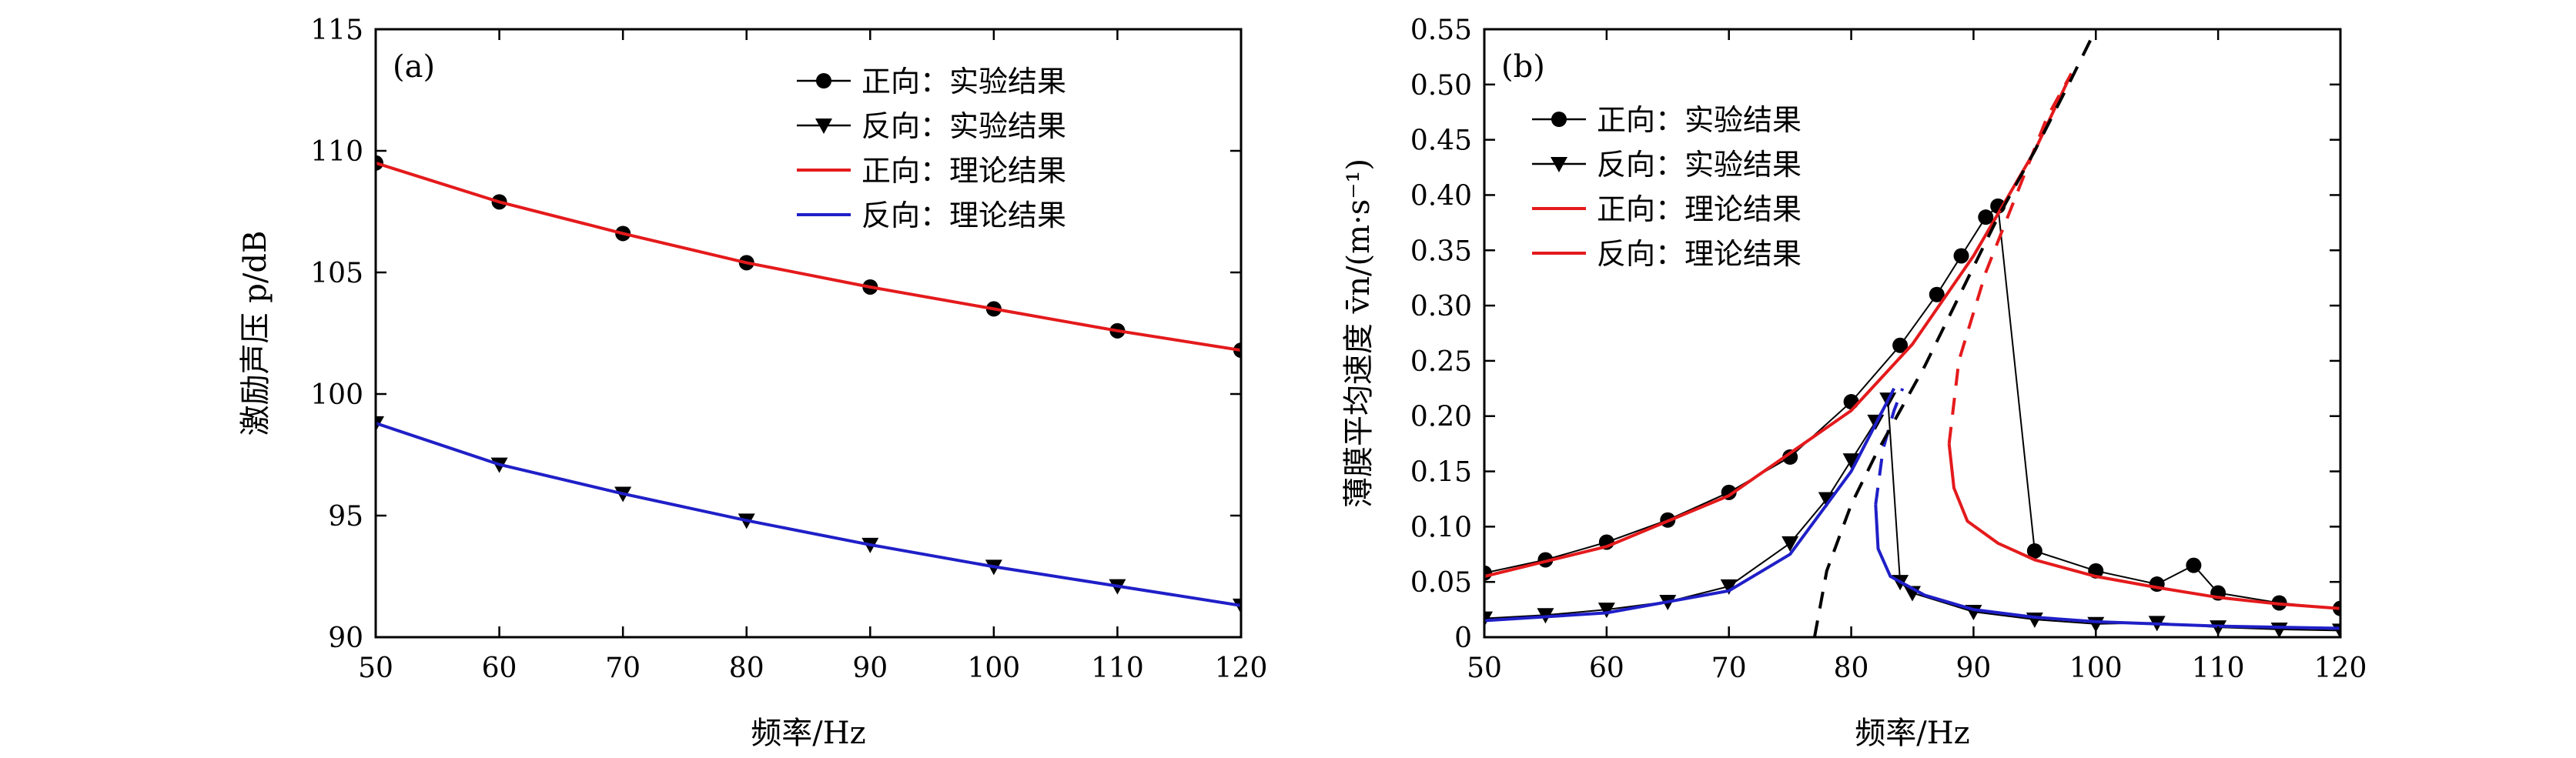  What do you see at coordinates (256, 333) in the screenshot?
I see `y-axis-label: 激励声压 p/dB` at bounding box center [256, 333].